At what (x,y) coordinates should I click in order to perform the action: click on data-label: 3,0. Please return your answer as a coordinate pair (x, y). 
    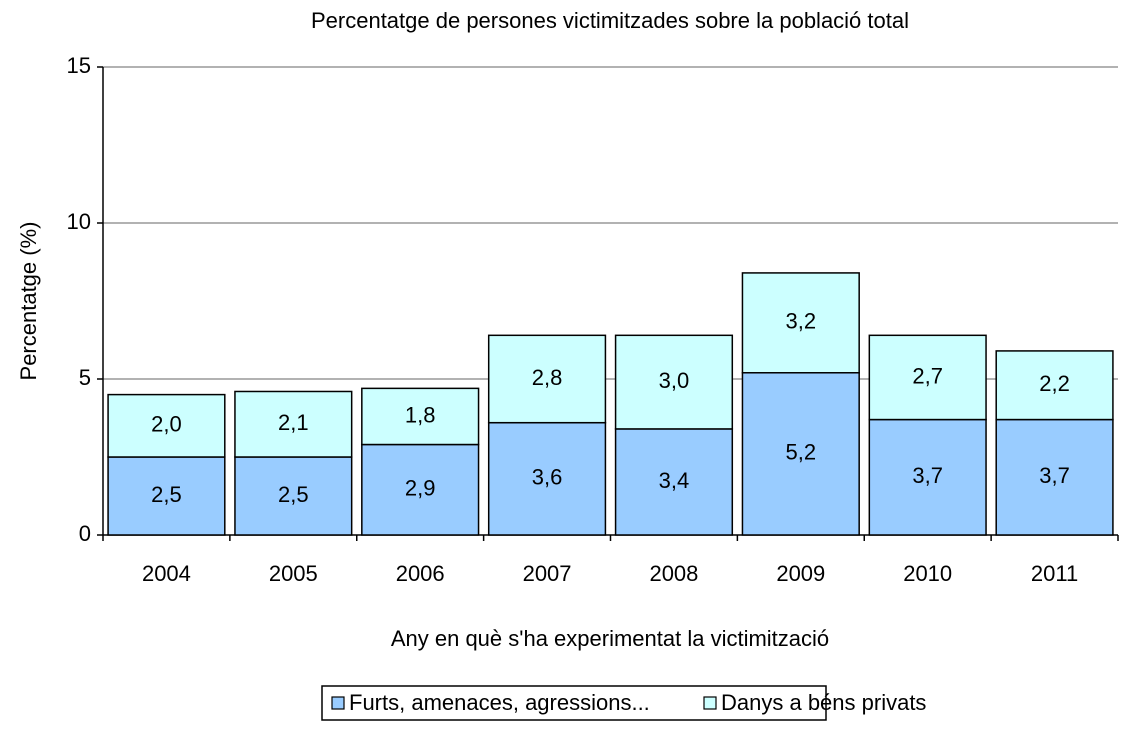
    Looking at the image, I should click on (674, 380).